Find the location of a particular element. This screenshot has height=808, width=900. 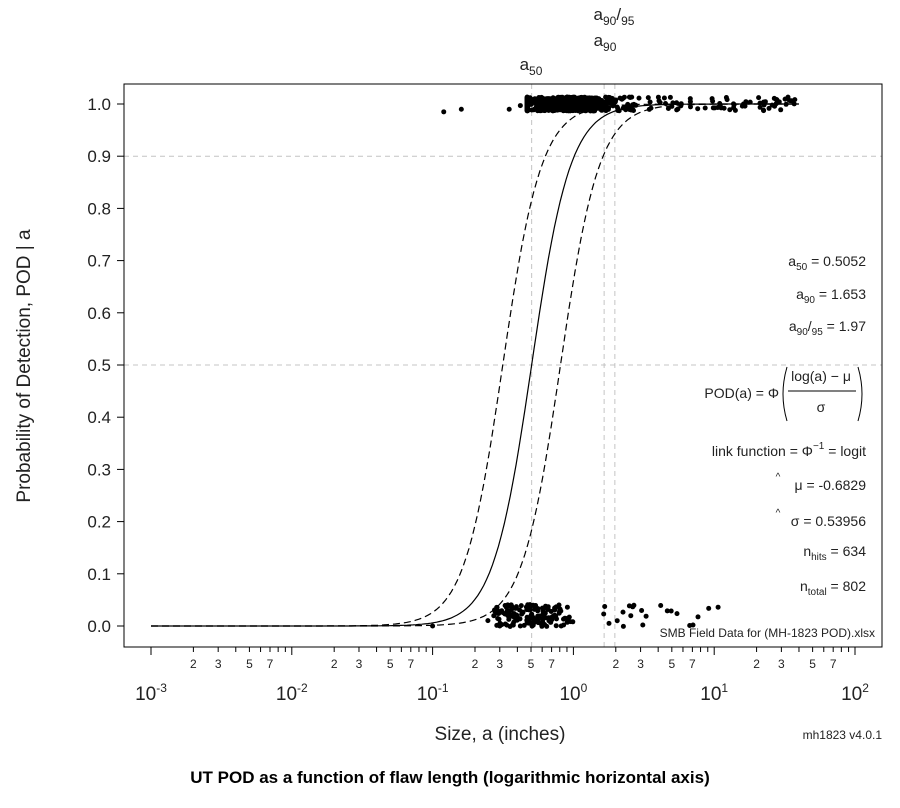

x-major-label: 10-2 is located at coordinates (292, 693).